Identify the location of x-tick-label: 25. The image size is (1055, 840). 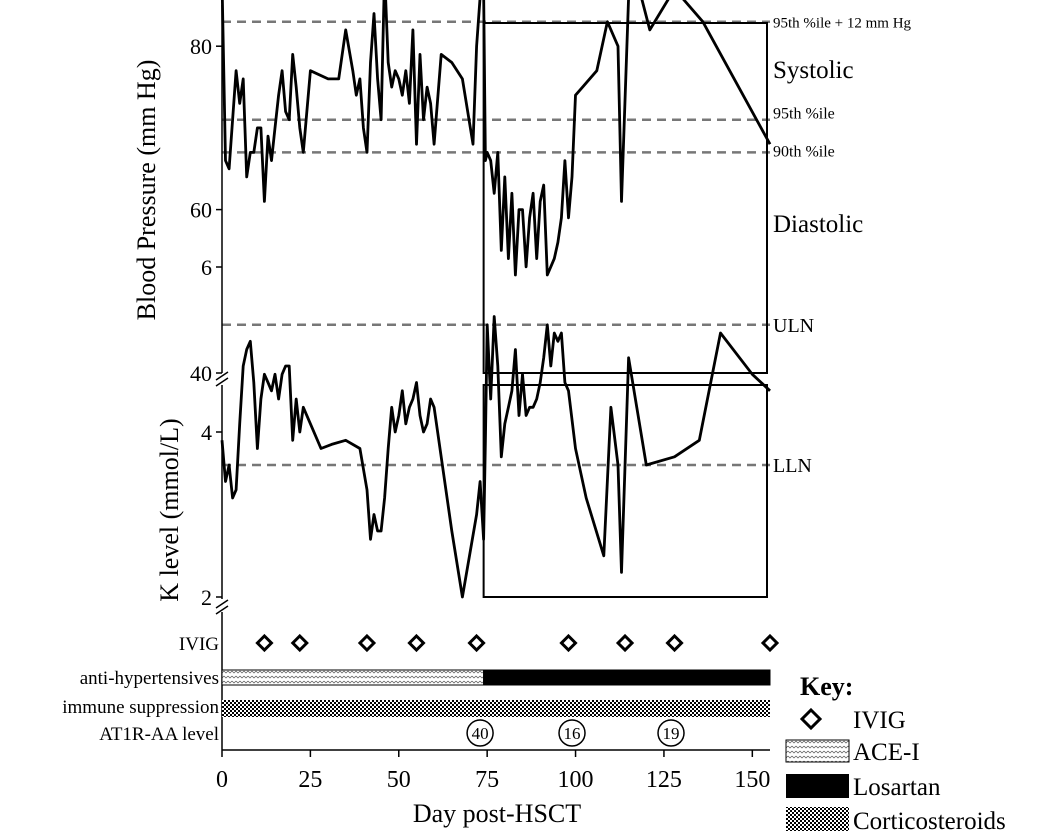
(310, 780).